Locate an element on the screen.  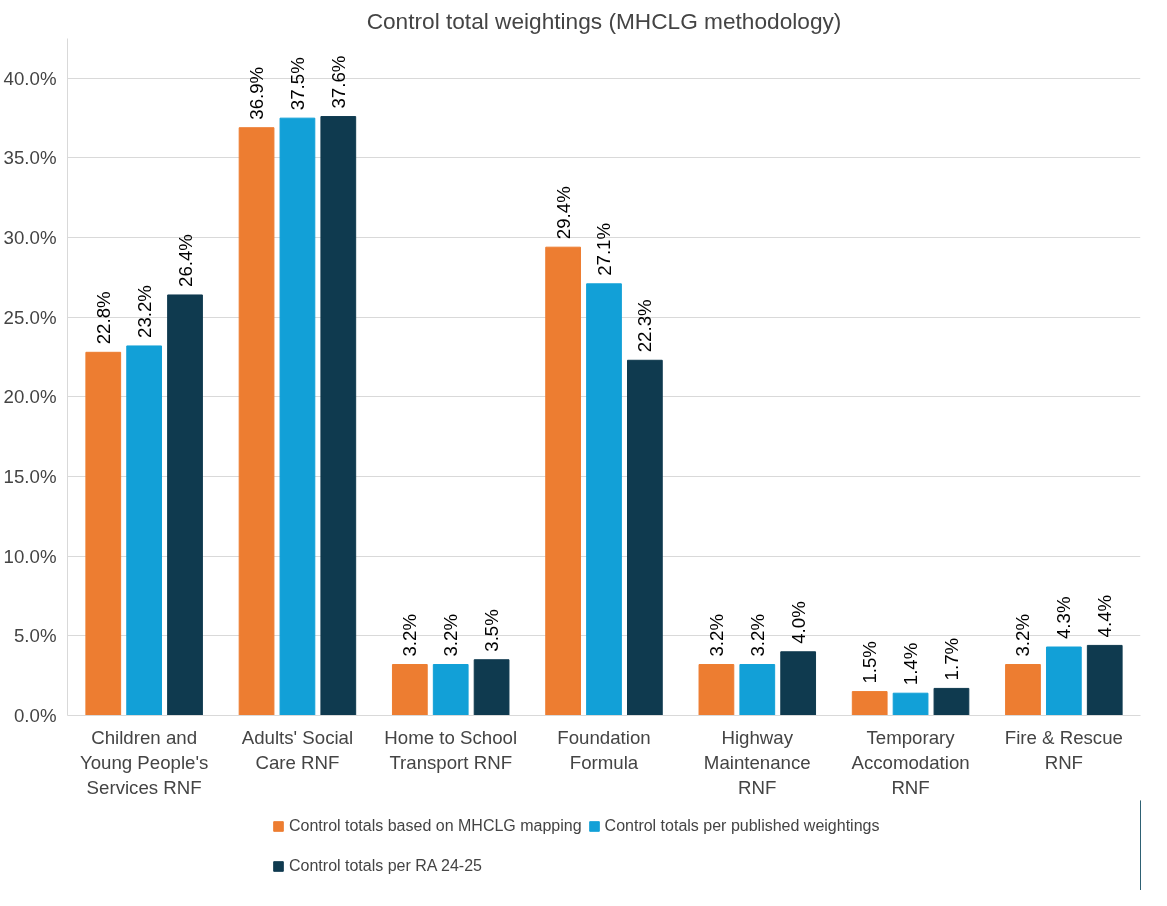
data-label: 26.4% is located at coordinates (185, 260).